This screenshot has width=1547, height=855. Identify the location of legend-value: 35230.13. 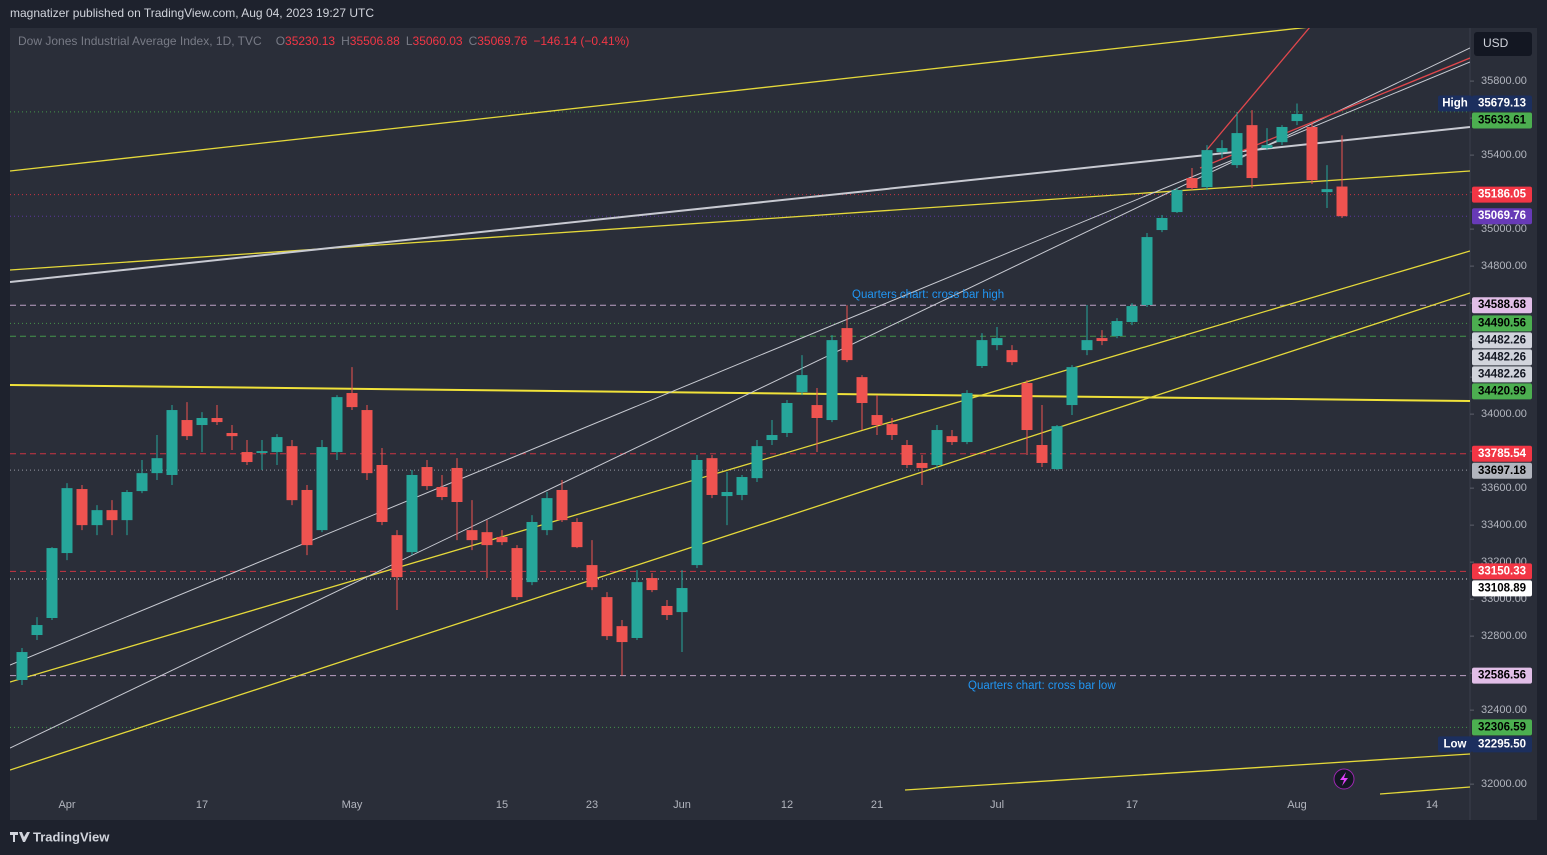
(310, 41).